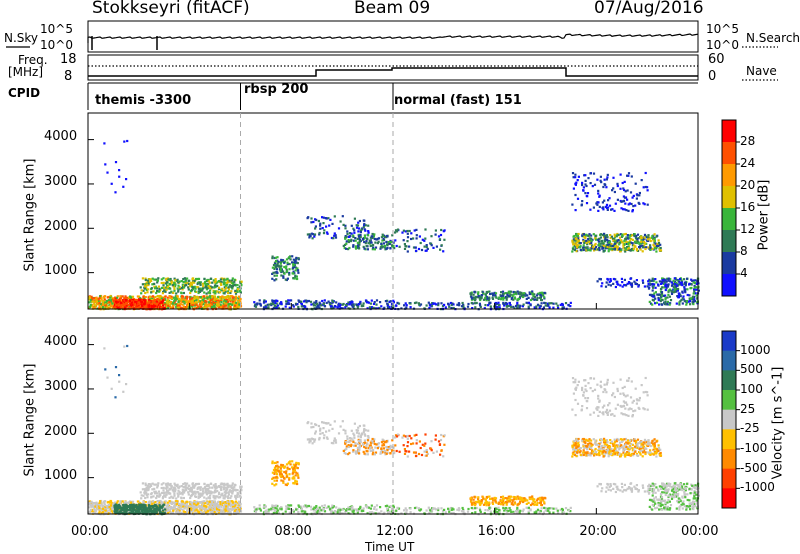 The image size is (800, 554). What do you see at coordinates (143, 100) in the screenshot?
I see `cpid-program-0: themis -3300` at bounding box center [143, 100].